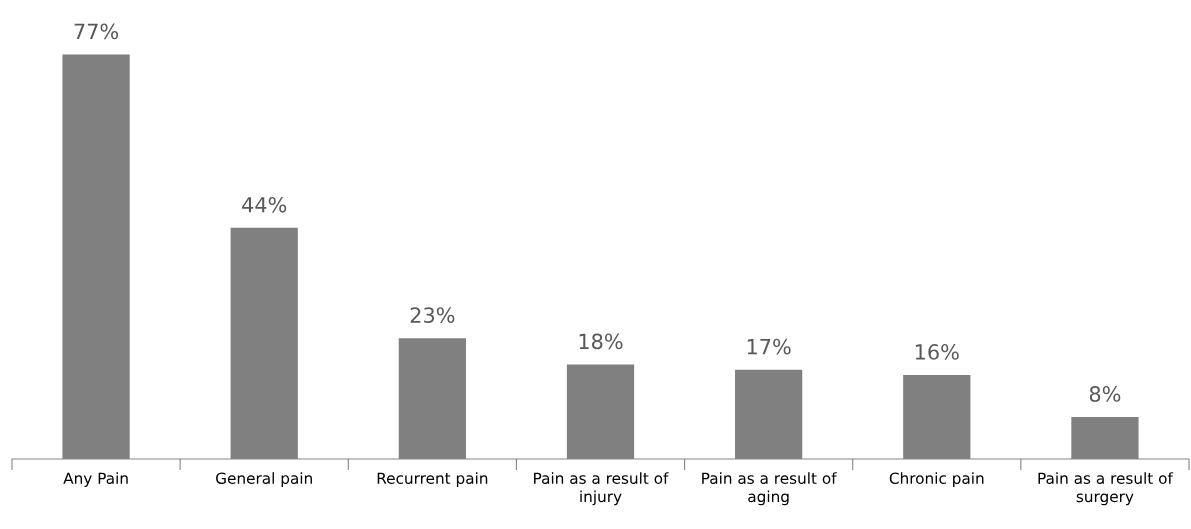 This screenshot has width=1191, height=529. I want to click on data-label: 8%, so click(1105, 394).